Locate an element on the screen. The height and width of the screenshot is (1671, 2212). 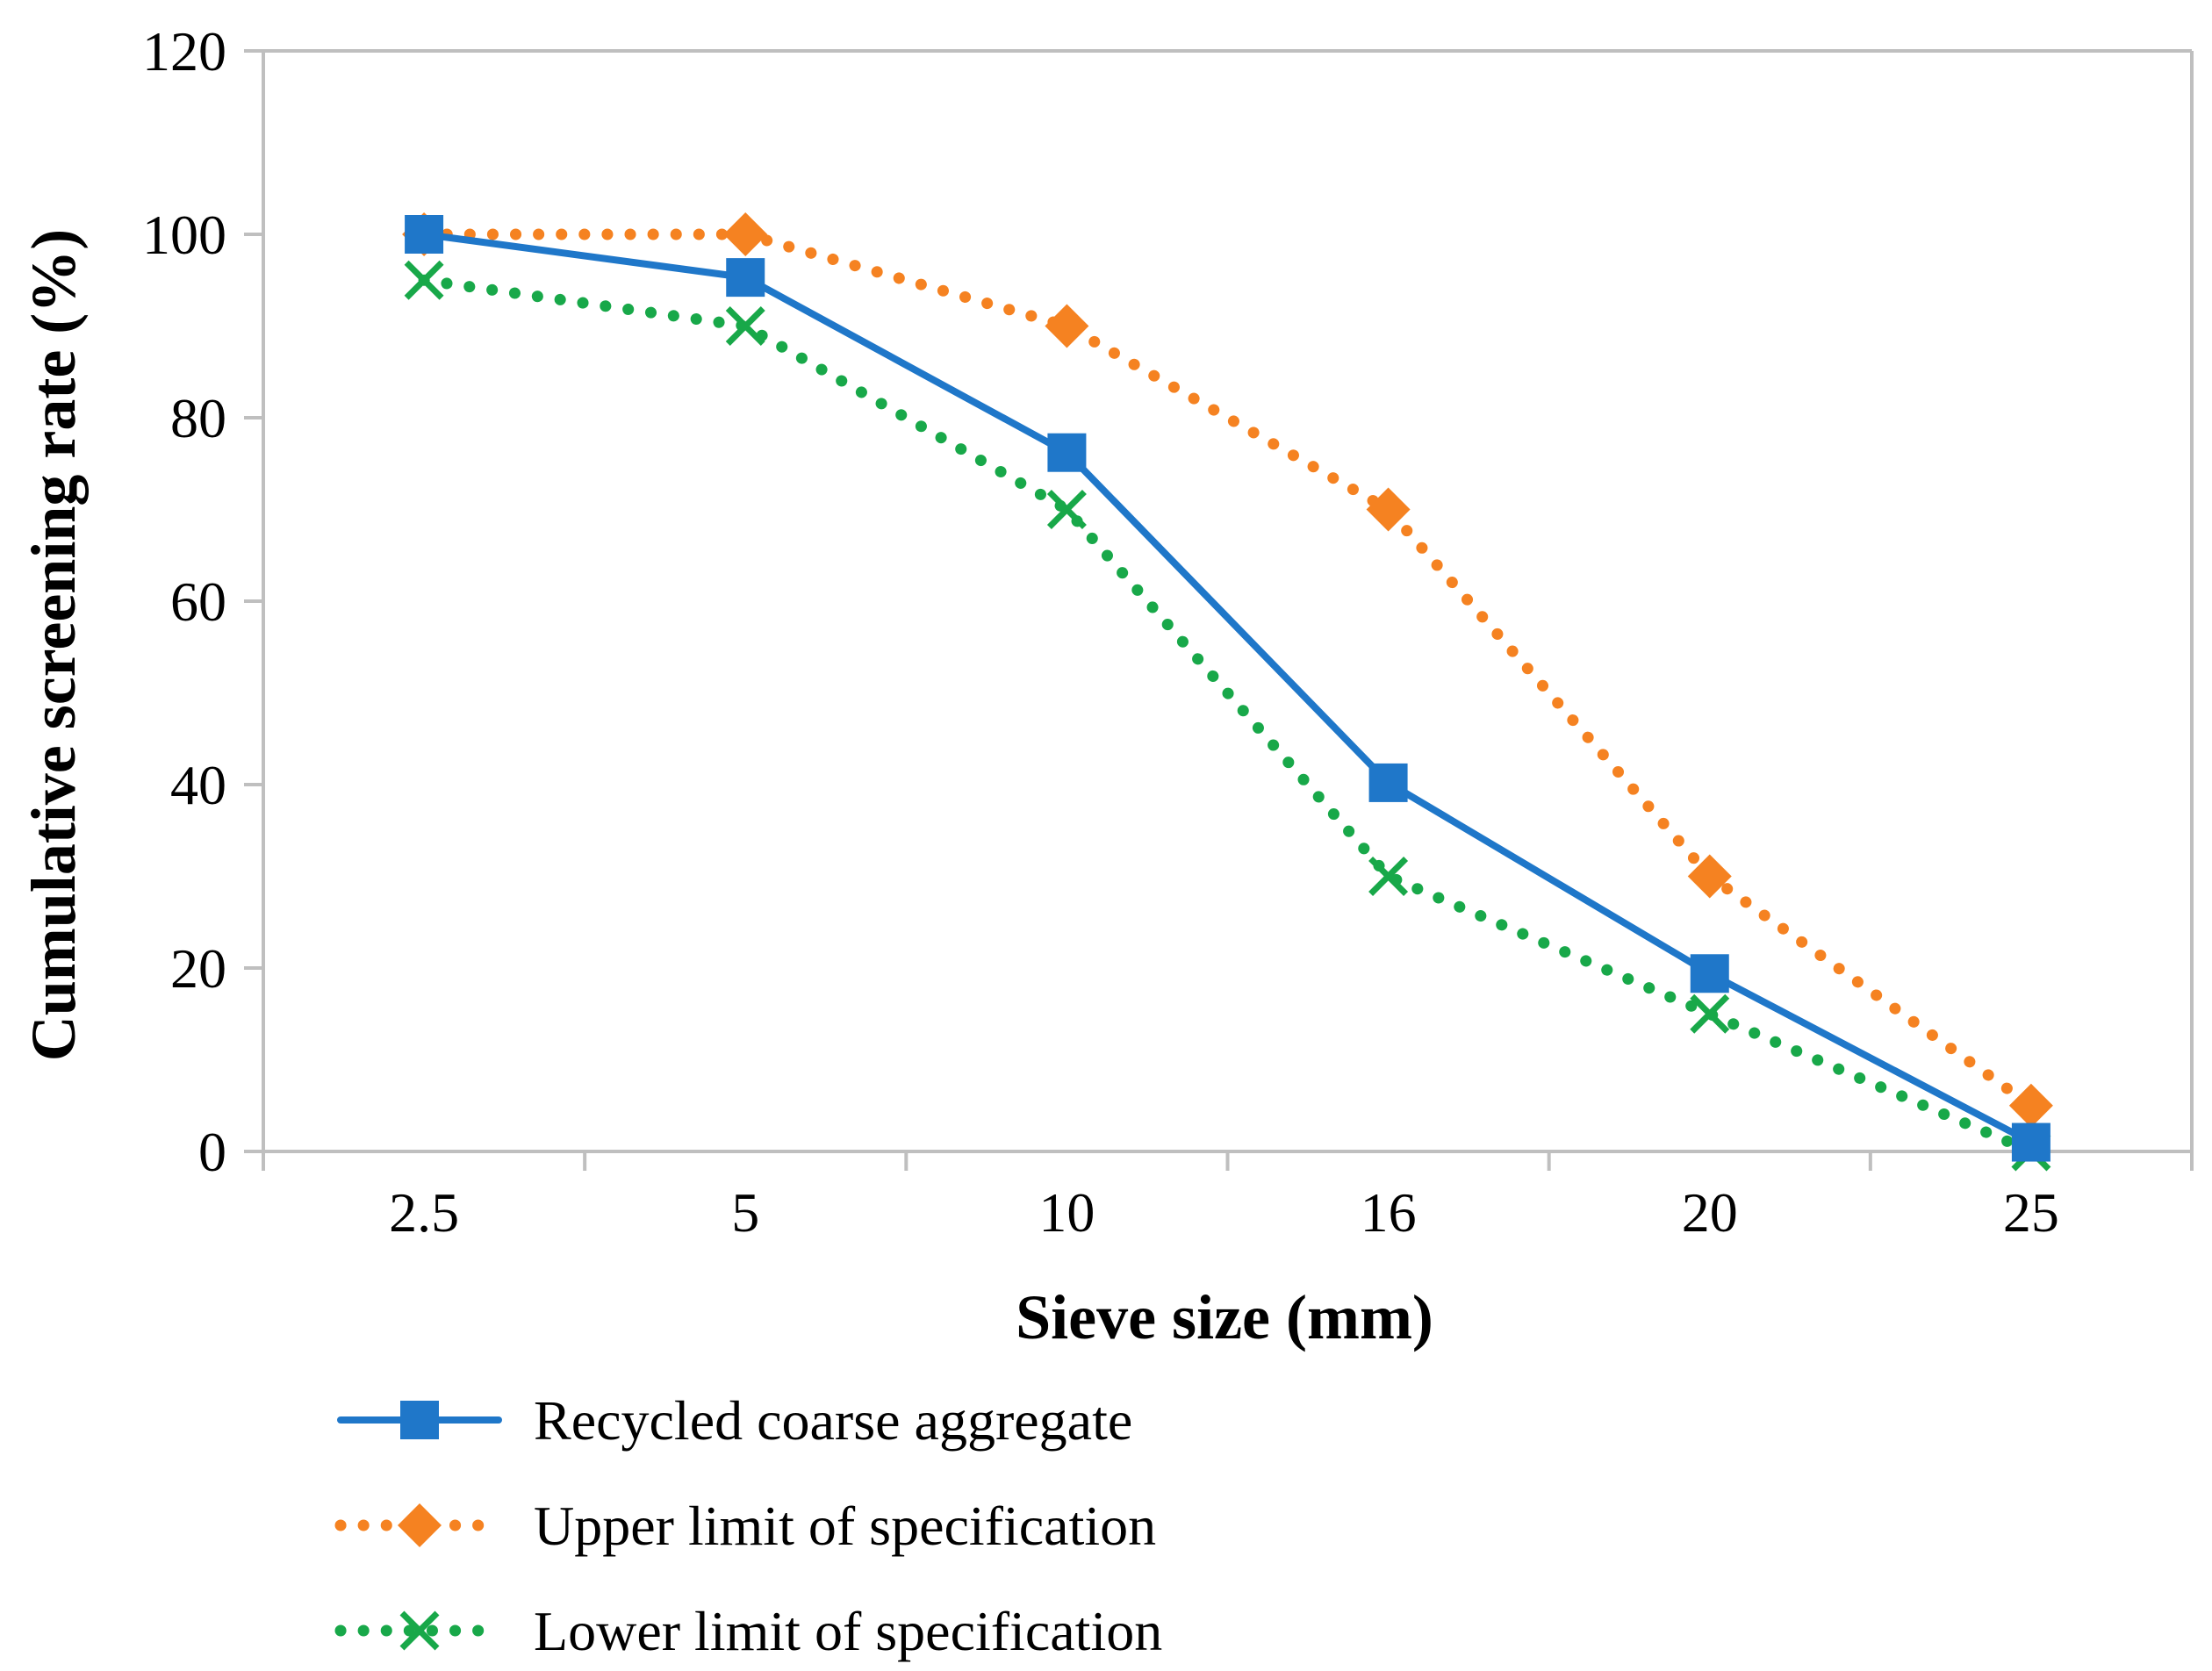
y-tick-label: 20 is located at coordinates (198, 969).